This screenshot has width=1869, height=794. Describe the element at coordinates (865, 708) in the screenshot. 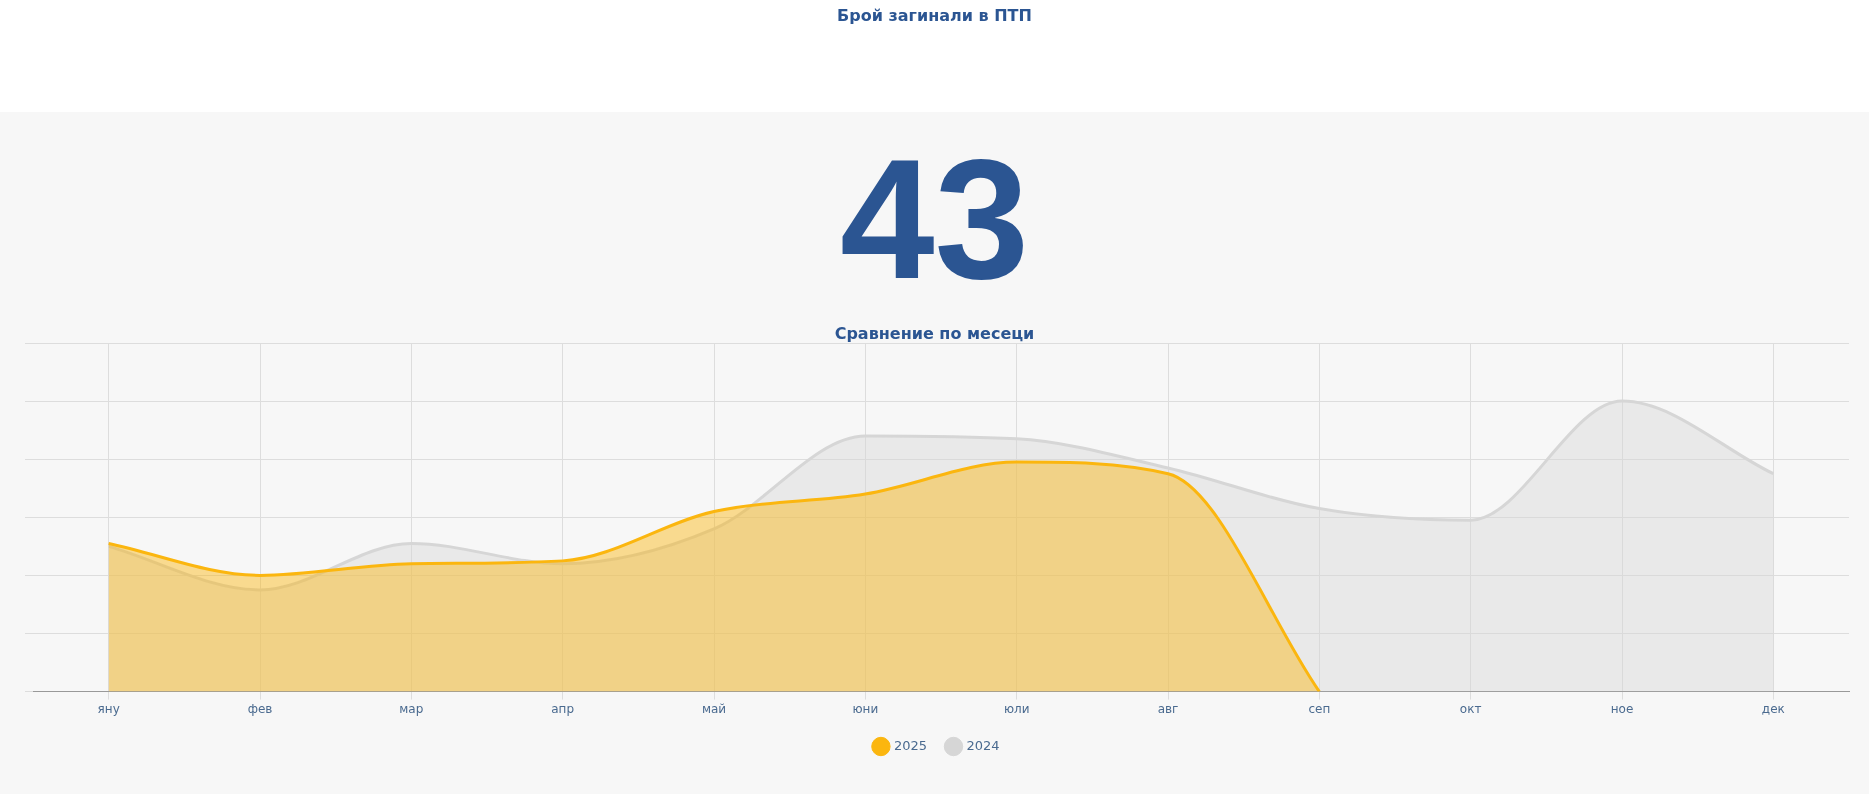

I see `x-tick-label: юни` at that location.